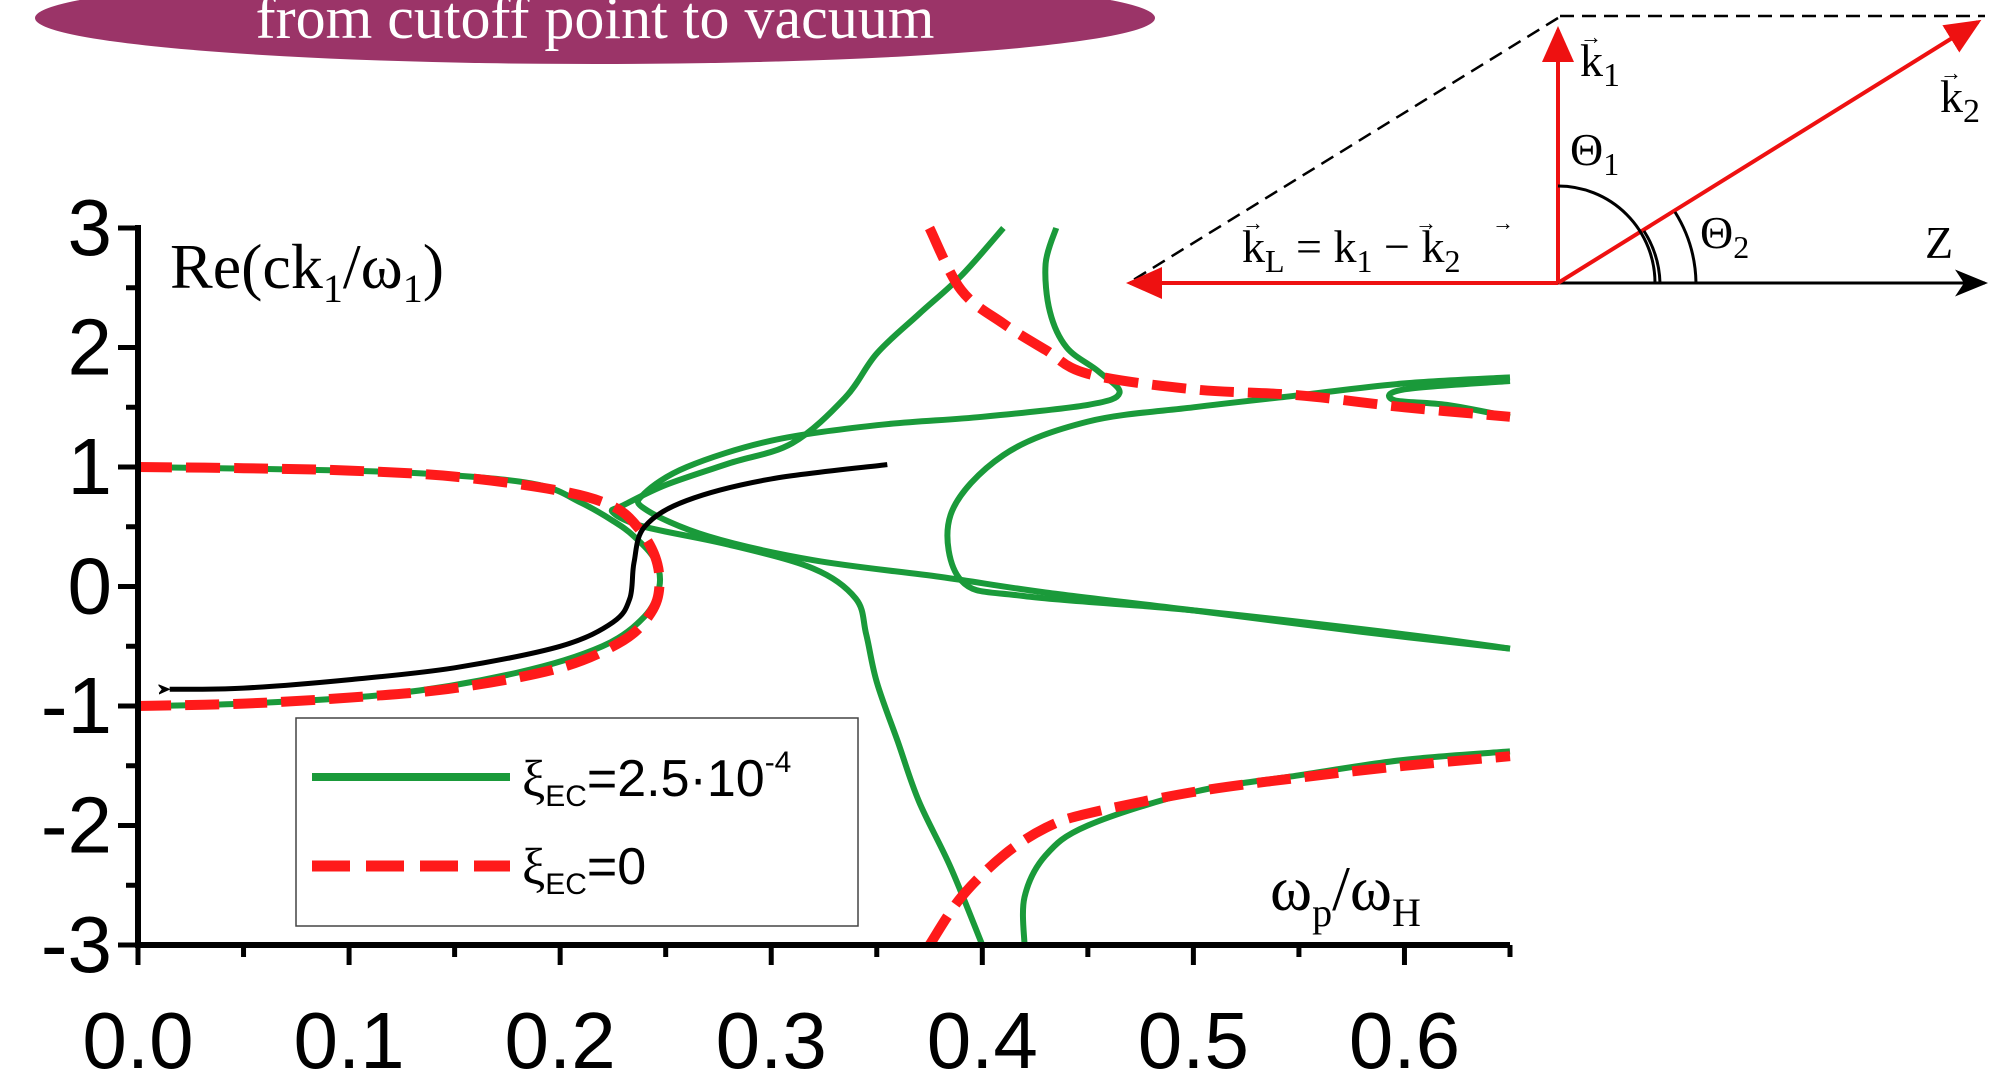  I want to click on angle-theta1-arc, so click(1607, 234).